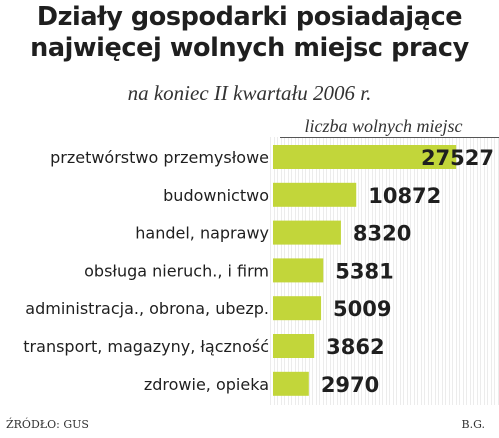  What do you see at coordinates (249, 93) in the screenshot?
I see `chart-subtitle: na koniec II kwartału 2006 r.` at bounding box center [249, 93].